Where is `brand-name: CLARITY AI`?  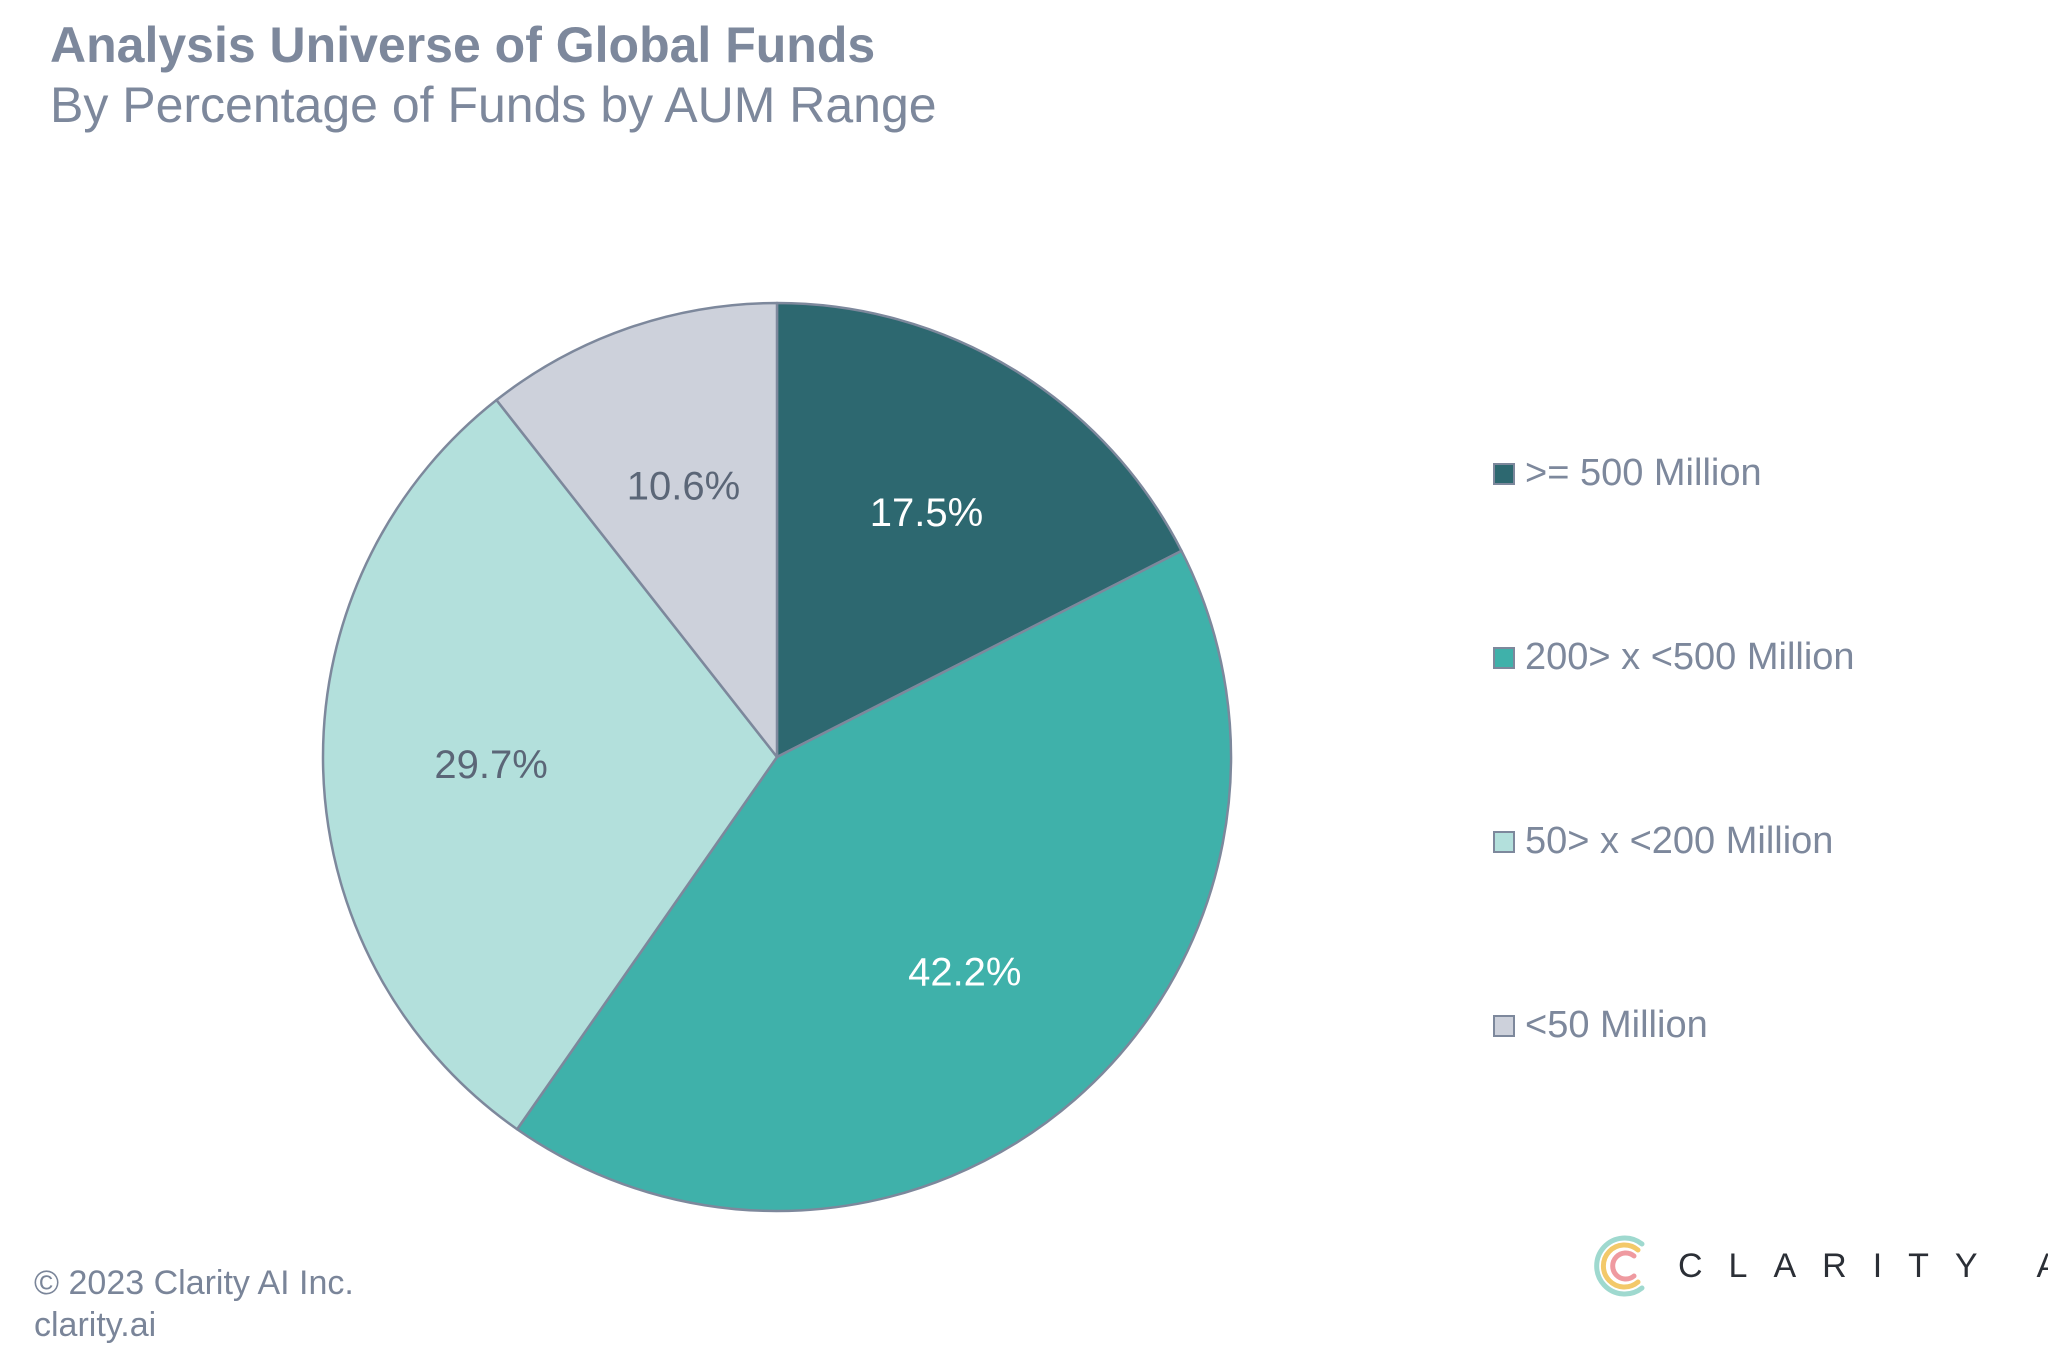 brand-name: CLARITY AI is located at coordinates (1863, 1265).